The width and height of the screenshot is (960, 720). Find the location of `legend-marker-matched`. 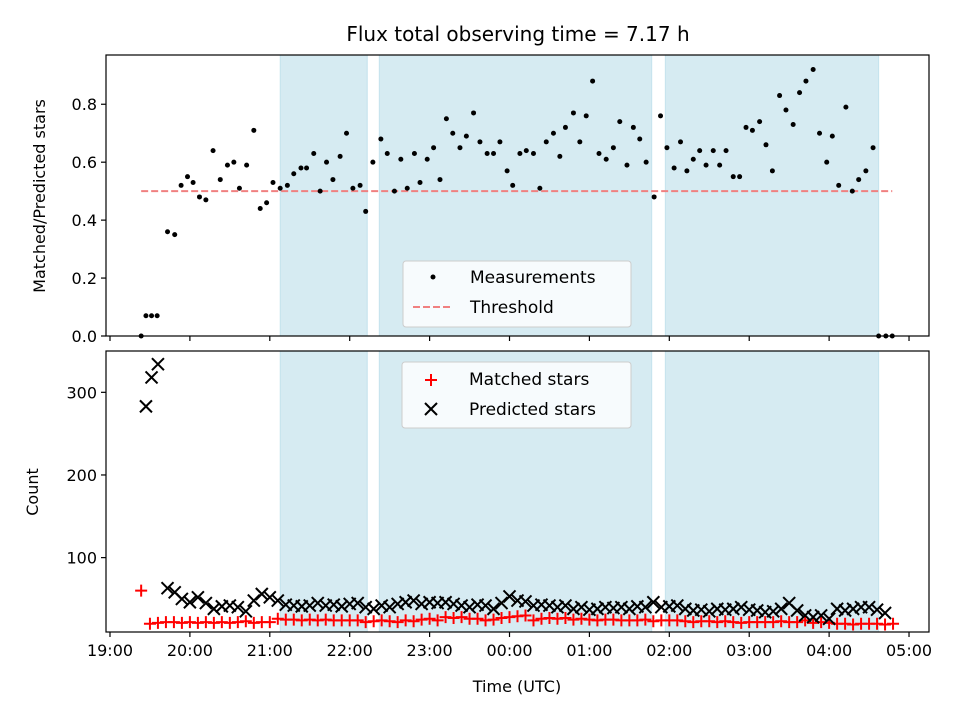

legend-marker-matched is located at coordinates (431, 380).